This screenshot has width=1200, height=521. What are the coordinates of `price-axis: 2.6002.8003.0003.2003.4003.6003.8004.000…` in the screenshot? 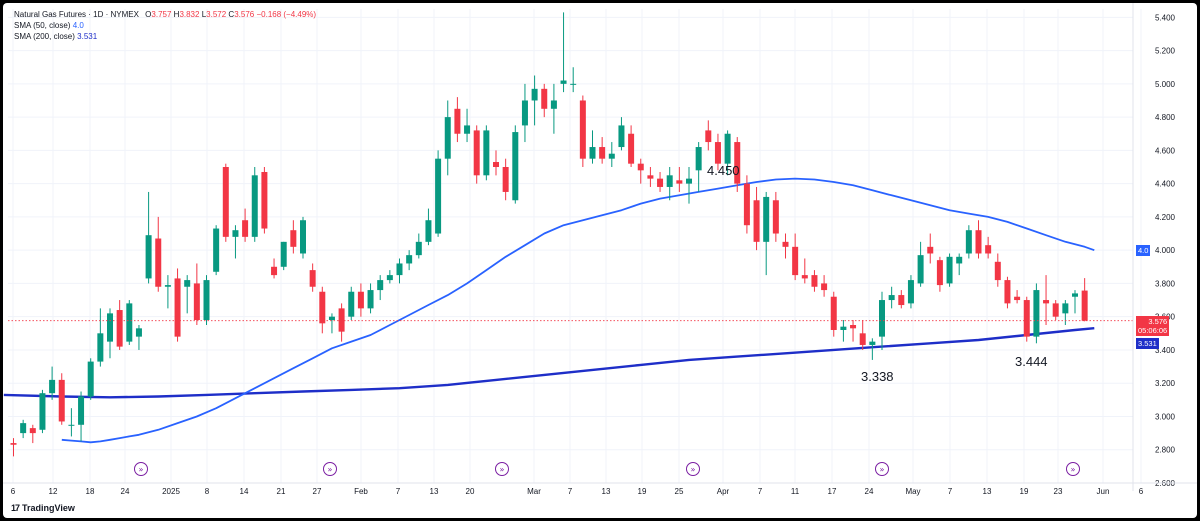 It's located at (1165, 250).